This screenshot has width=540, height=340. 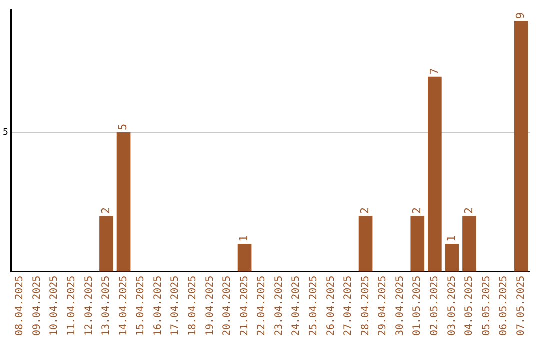 I want to click on x-tick-label: 17.04.2025, so click(x=176, y=306).